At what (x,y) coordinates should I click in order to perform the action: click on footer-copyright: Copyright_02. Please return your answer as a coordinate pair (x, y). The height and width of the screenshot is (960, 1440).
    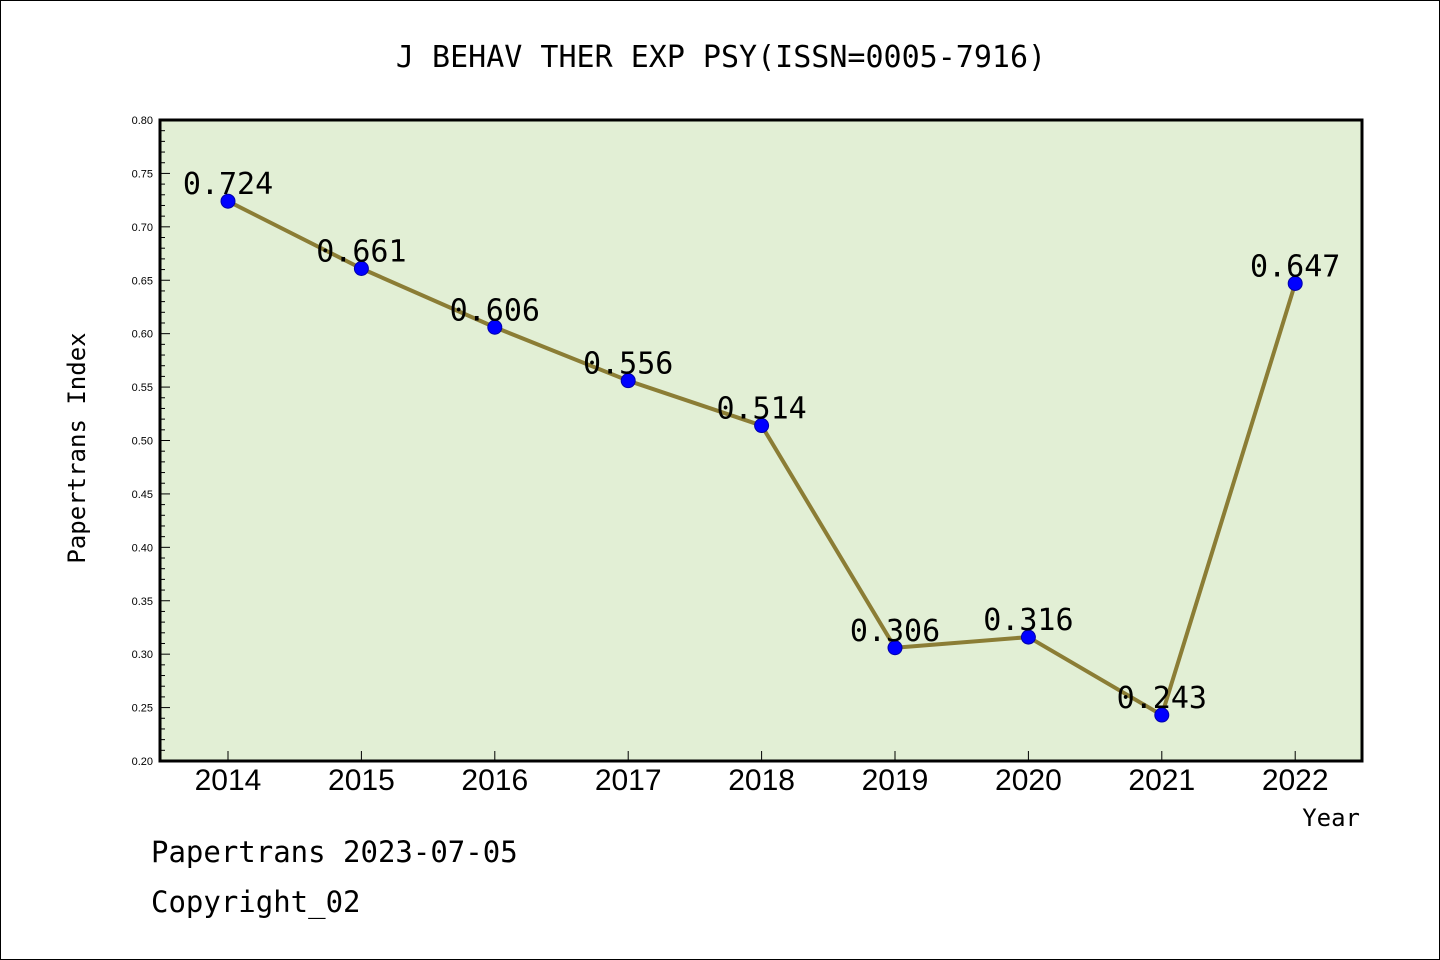
    Looking at the image, I should click on (256, 902).